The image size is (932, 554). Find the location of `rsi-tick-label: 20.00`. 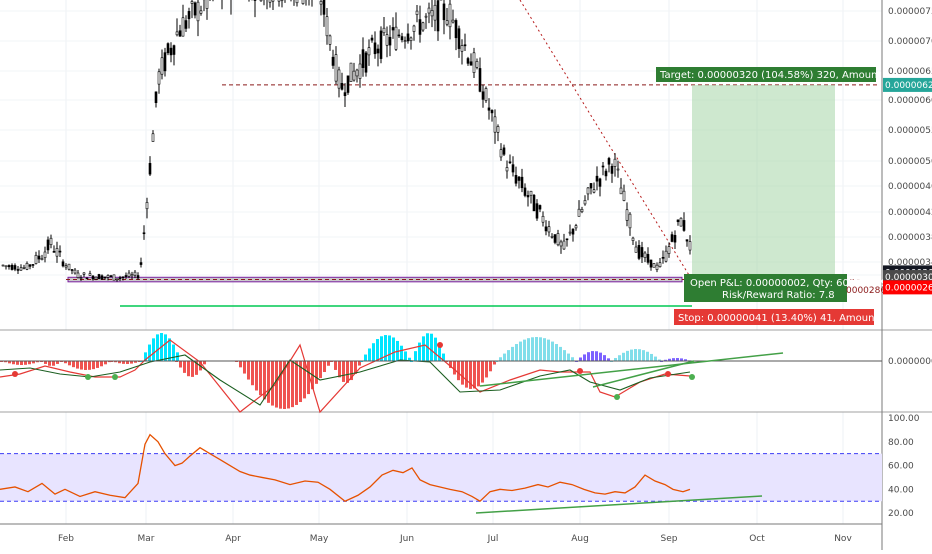

rsi-tick-label: 20.00 is located at coordinates (901, 514).